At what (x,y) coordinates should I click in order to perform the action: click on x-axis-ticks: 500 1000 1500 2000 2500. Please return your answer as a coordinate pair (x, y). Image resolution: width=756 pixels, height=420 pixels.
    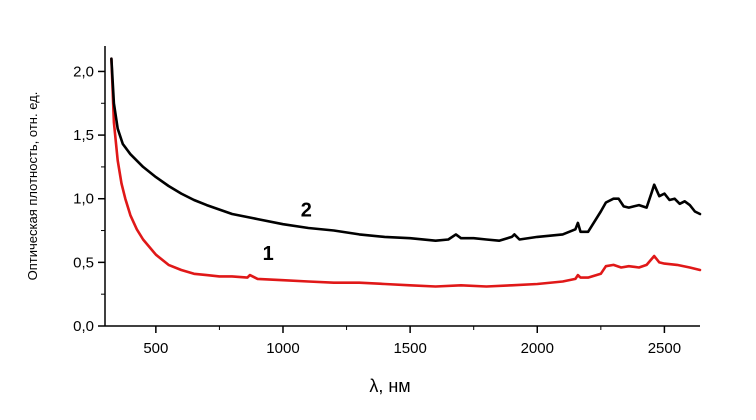
    Looking at the image, I should click on (412, 341).